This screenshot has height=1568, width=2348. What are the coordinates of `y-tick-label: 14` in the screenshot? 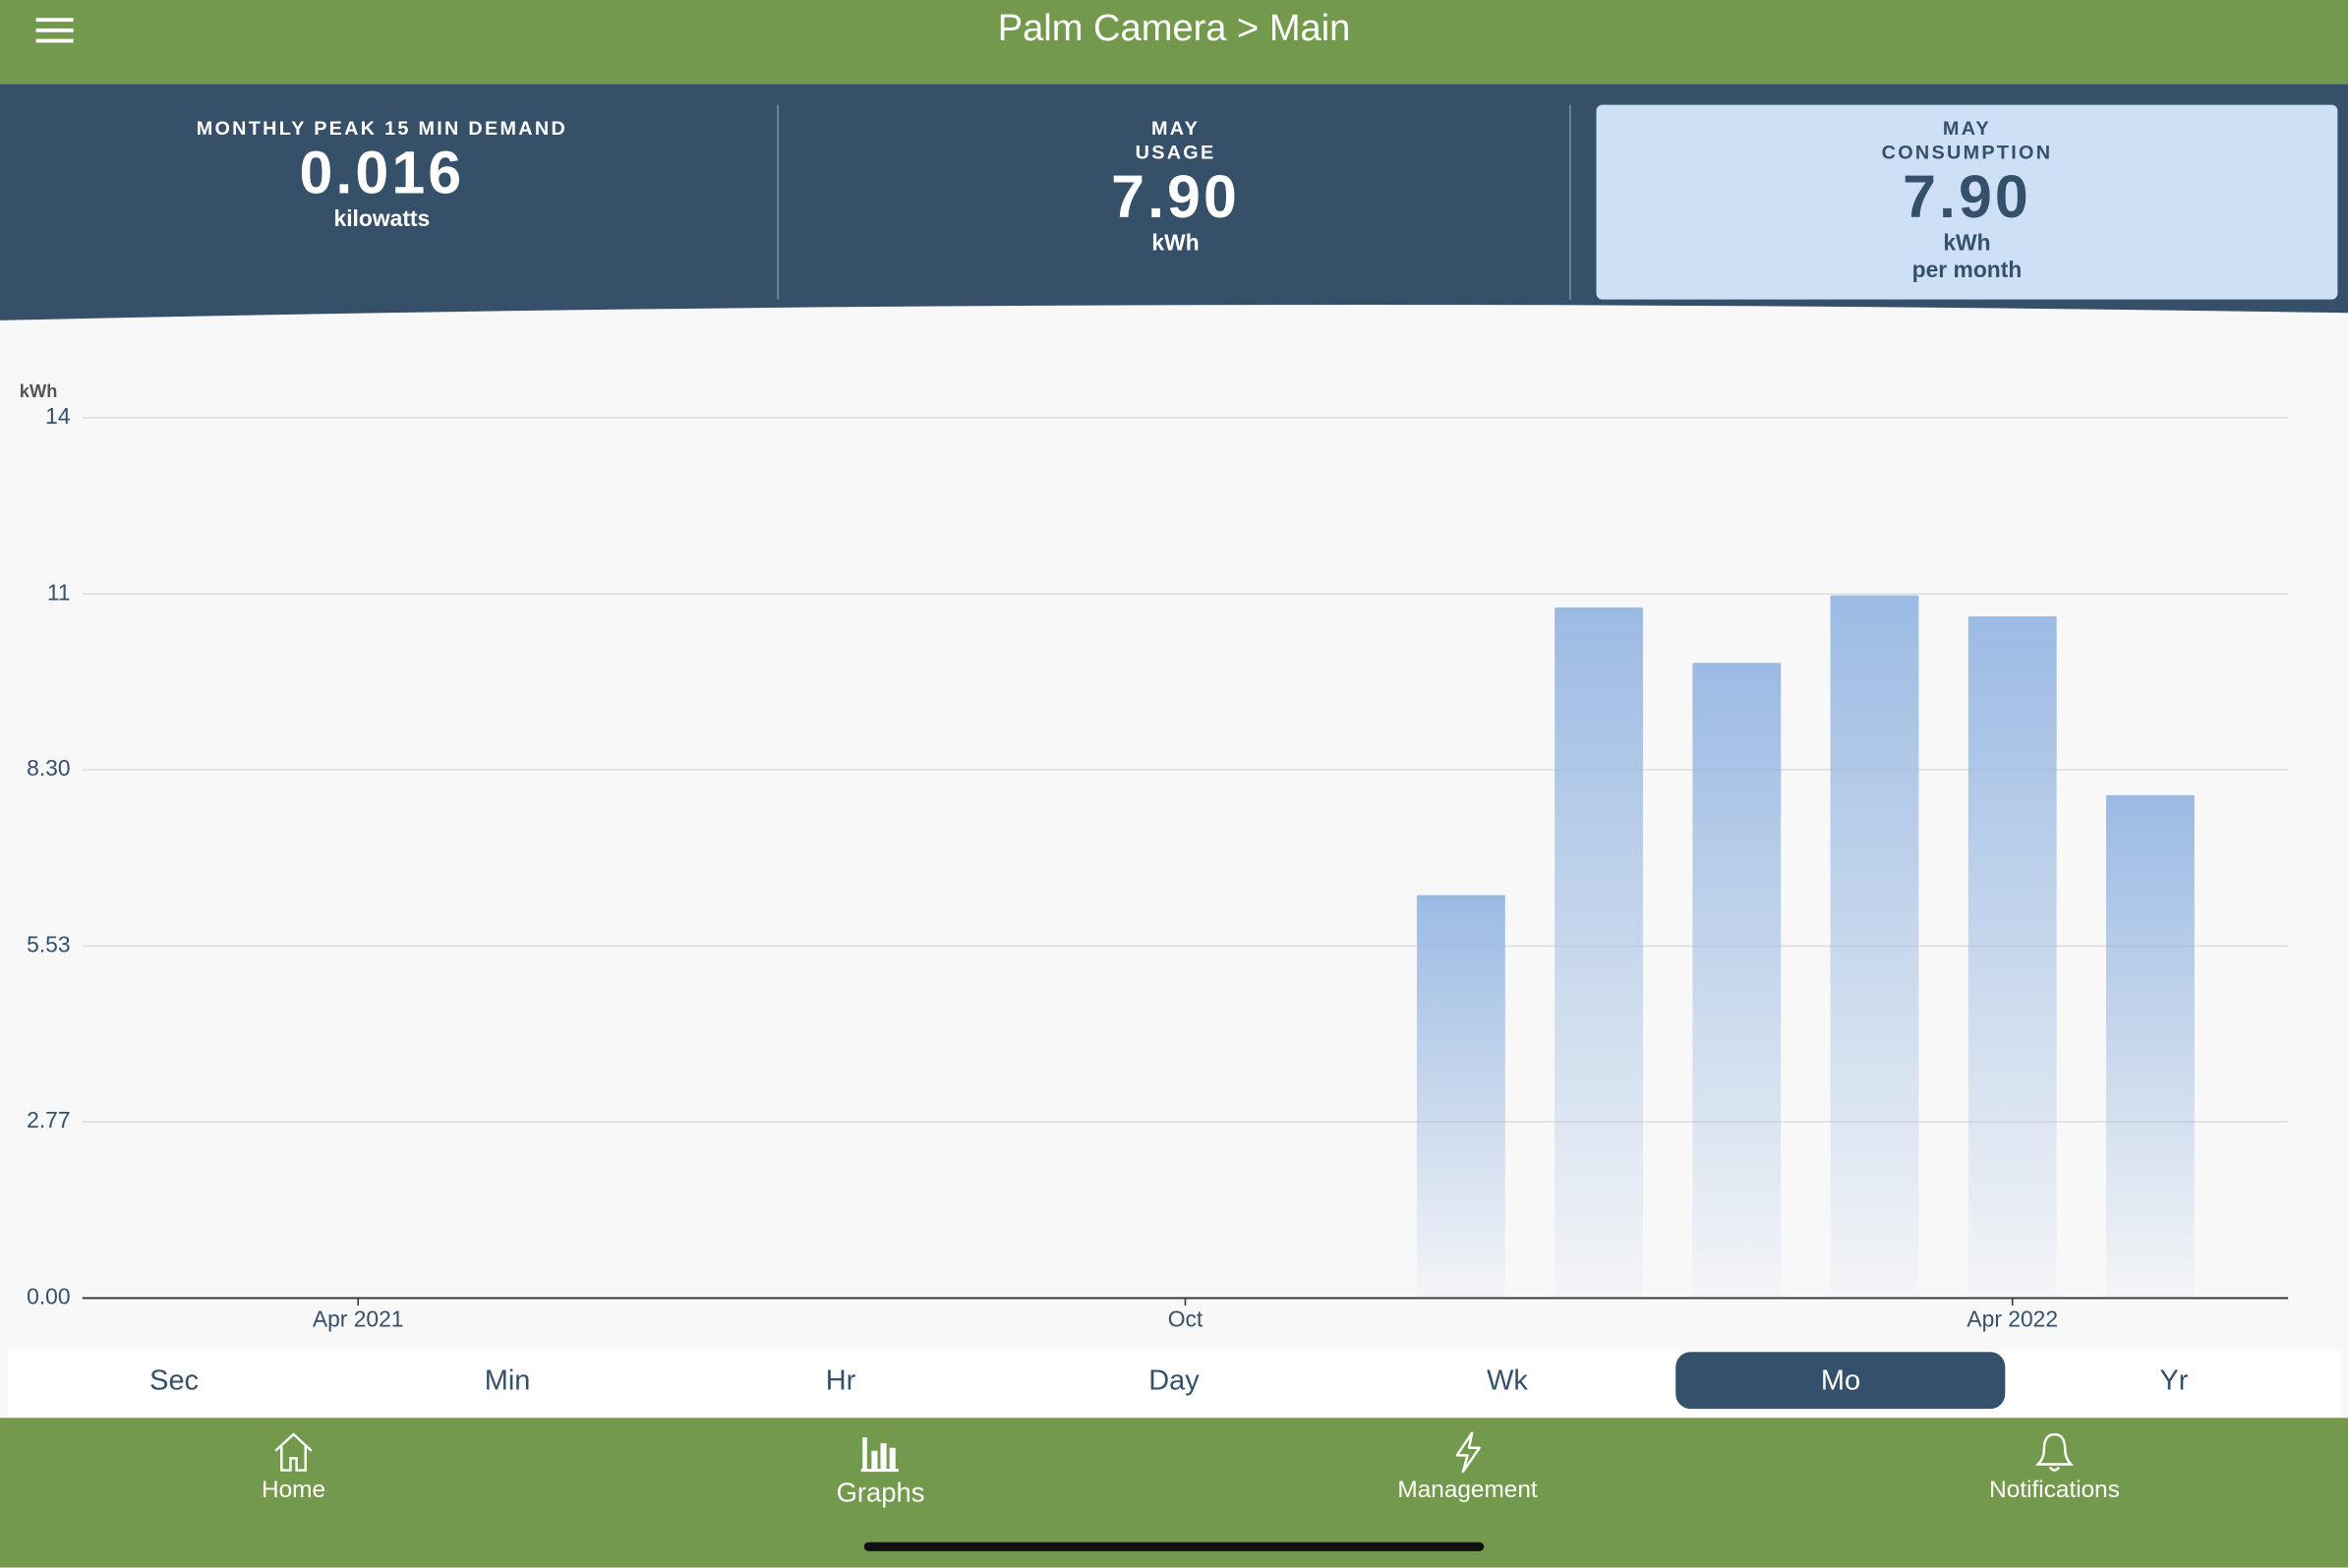 It's located at (58, 416).